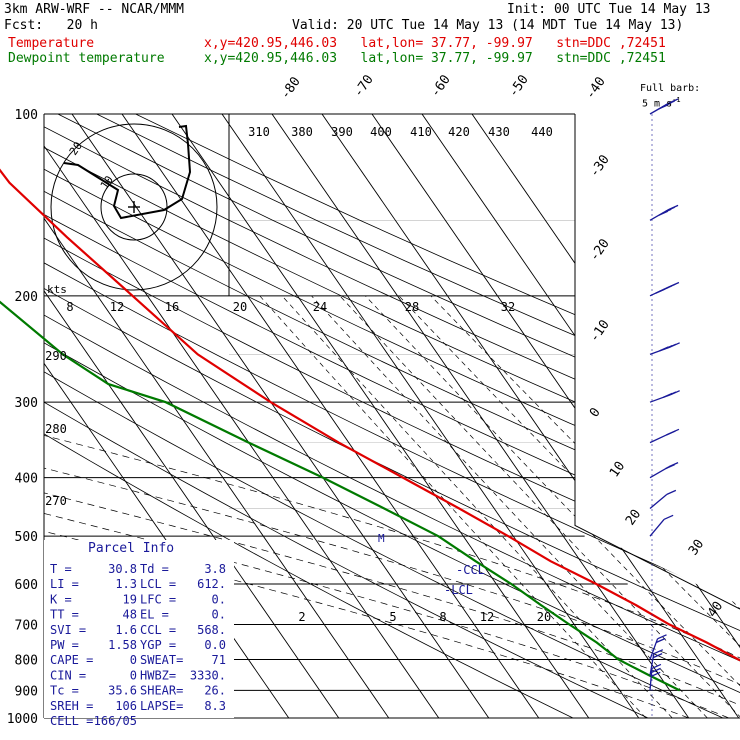  I want to click on mixing-ratio-label-low: 12, so click(487, 617).